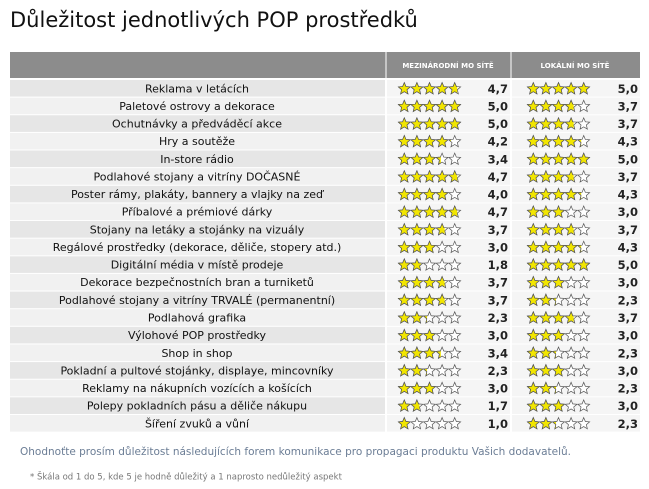 The width and height of the screenshot is (649, 489). Describe the element at coordinates (214, 20) in the screenshot. I see `title: Důležitost jednotlivých POP prostředků` at that location.